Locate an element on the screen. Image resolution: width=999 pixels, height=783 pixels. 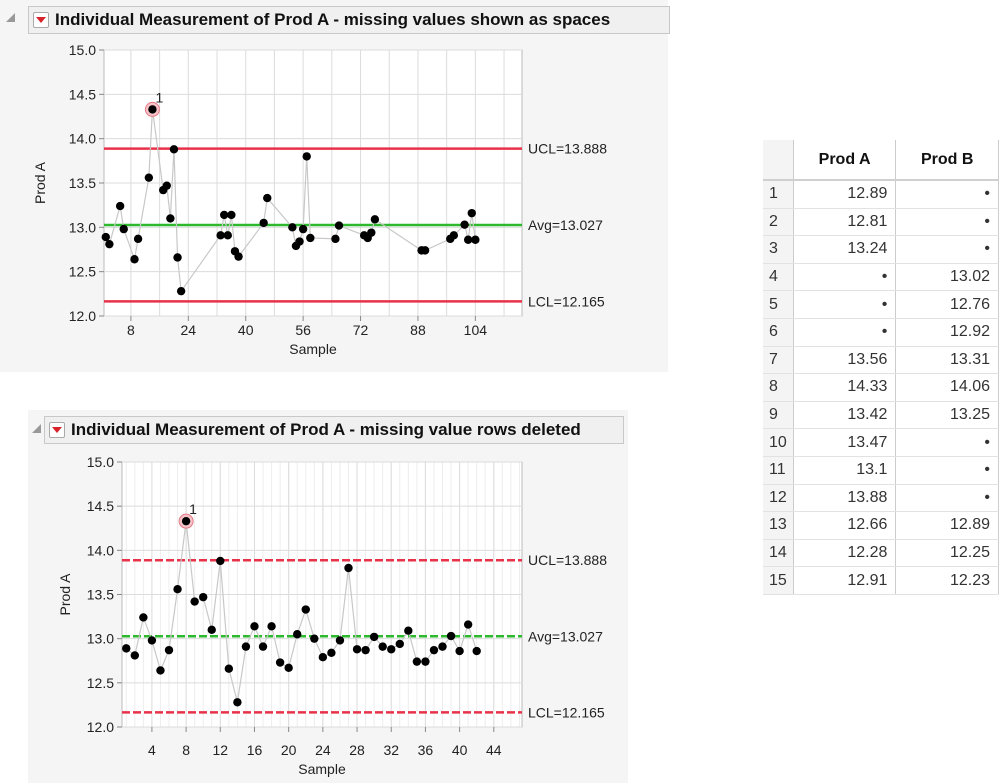
row-number: 2 is located at coordinates (778, 222).